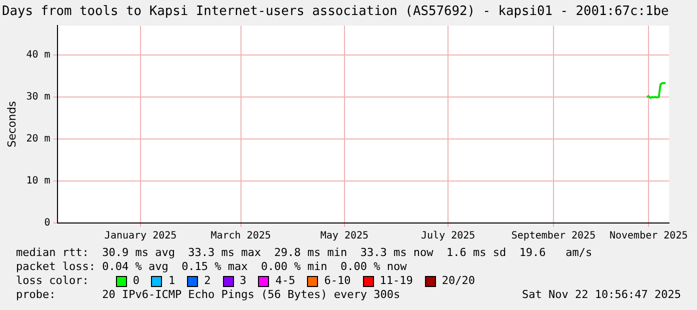 The image size is (697, 310). I want to click on y-axis-title: Seconds, so click(11, 124).